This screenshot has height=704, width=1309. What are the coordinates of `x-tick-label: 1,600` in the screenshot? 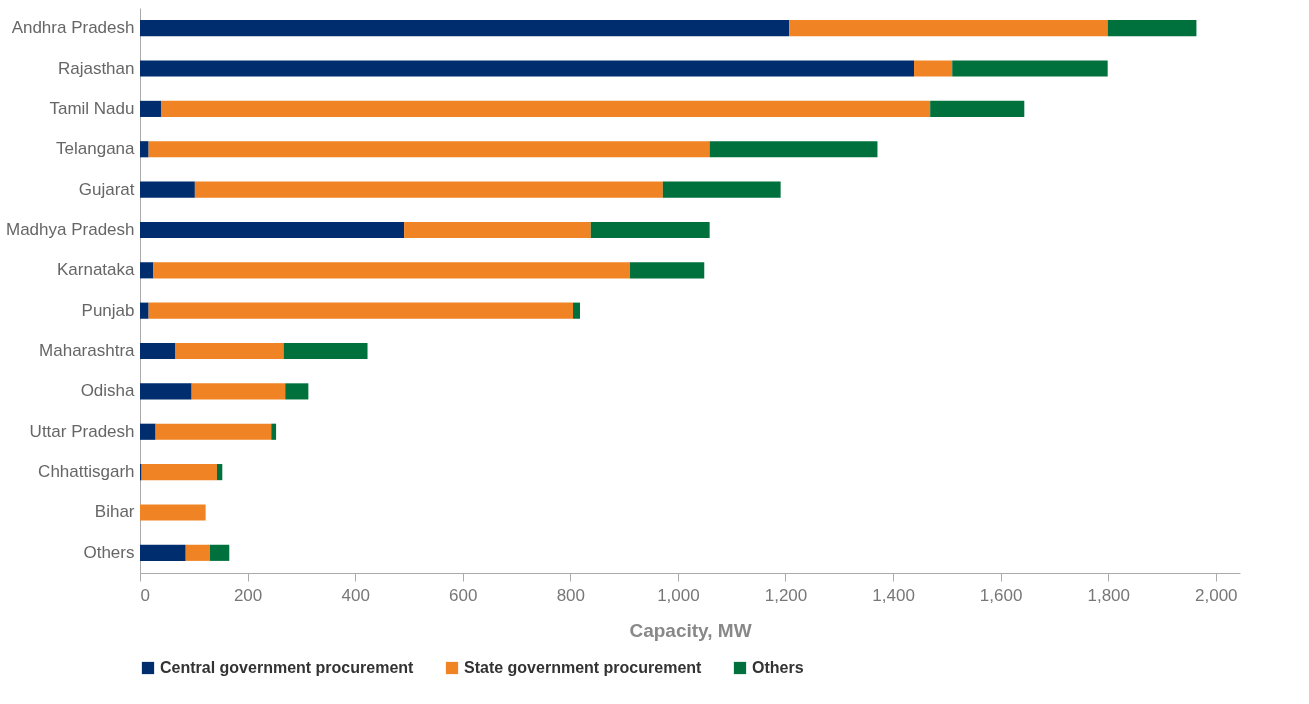 It's located at (1001, 595).